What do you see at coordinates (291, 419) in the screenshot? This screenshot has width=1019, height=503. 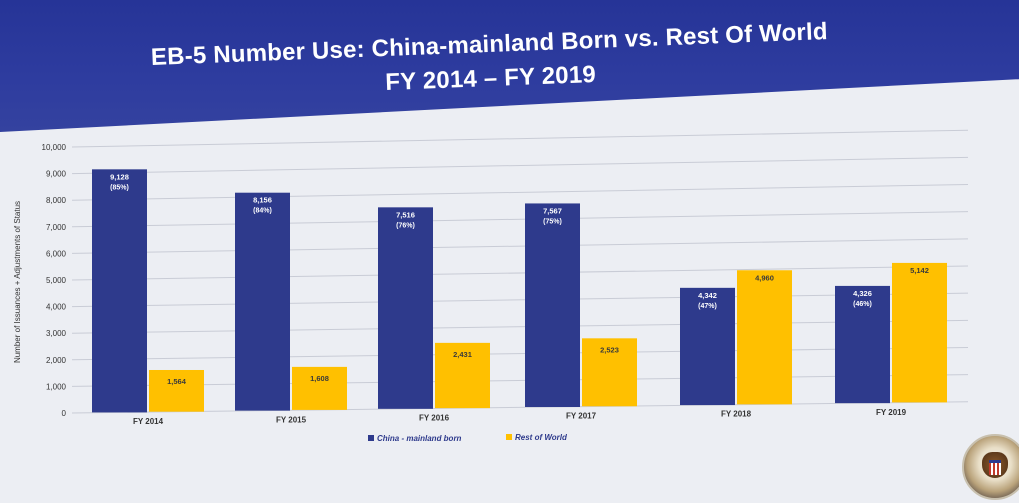 I see `x-tick-label: FY 2015` at bounding box center [291, 419].